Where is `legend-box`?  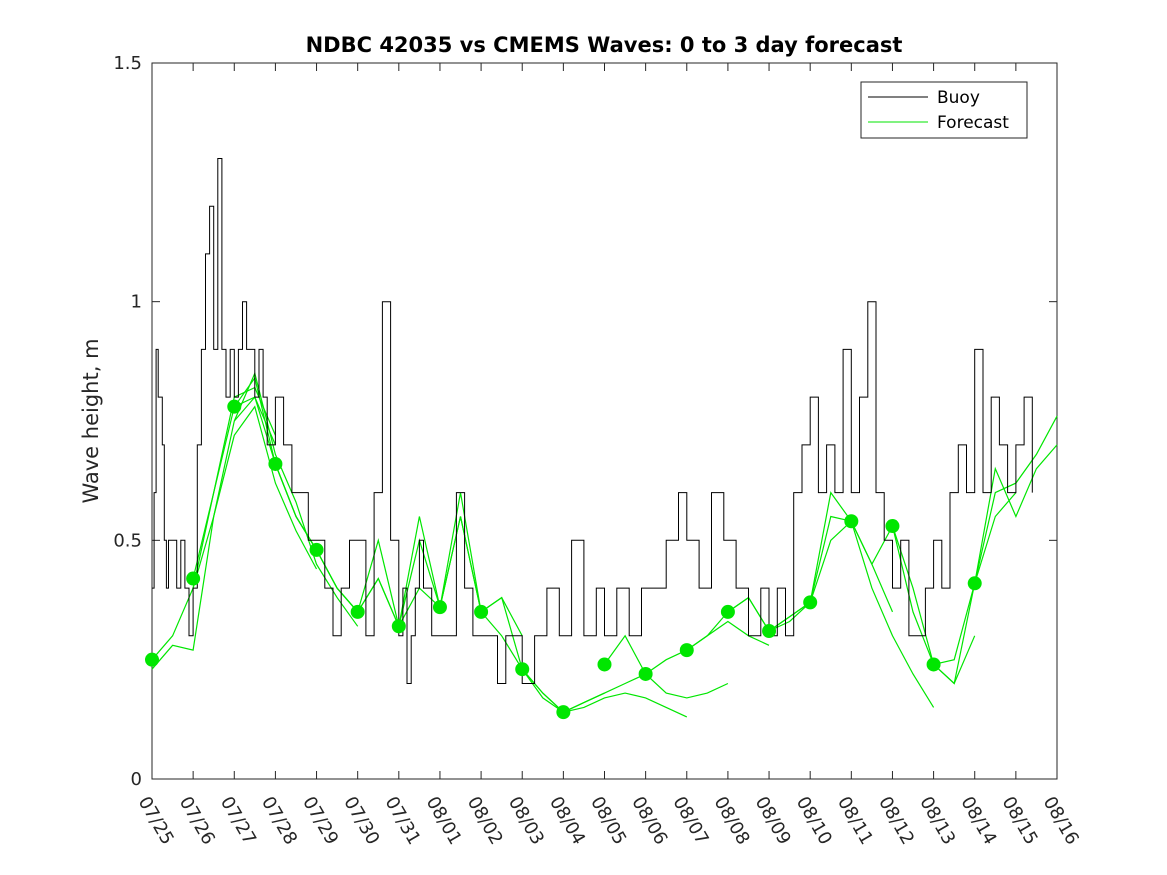 legend-box is located at coordinates (944, 110).